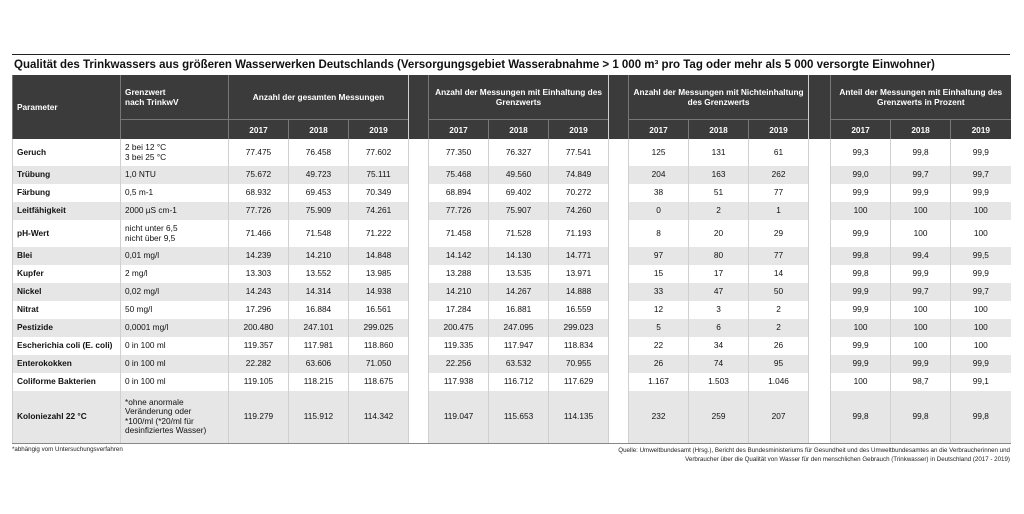 Image resolution: width=1024 pixels, height=514 pixels. What do you see at coordinates (174, 310) in the screenshot?
I see `limit: 50 mg/l` at bounding box center [174, 310].